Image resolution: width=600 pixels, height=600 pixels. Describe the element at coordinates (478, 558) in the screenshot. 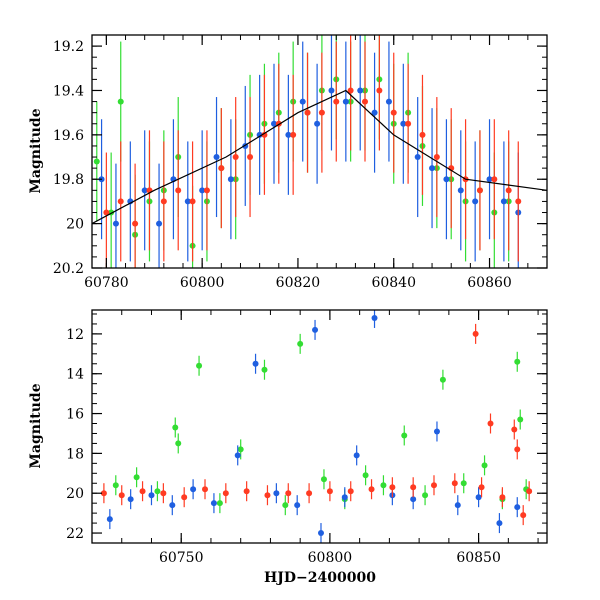

I see `bottom-x-tick-label: 60850` at that location.